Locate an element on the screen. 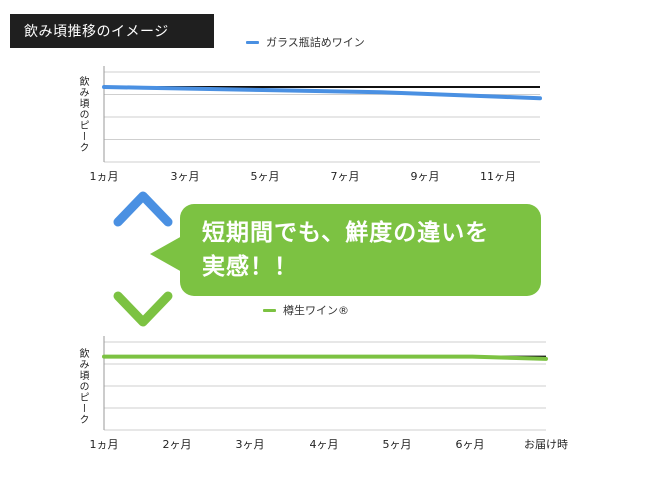  legend-label-glass: ガラス瓶詰めワイン is located at coordinates (315, 42).